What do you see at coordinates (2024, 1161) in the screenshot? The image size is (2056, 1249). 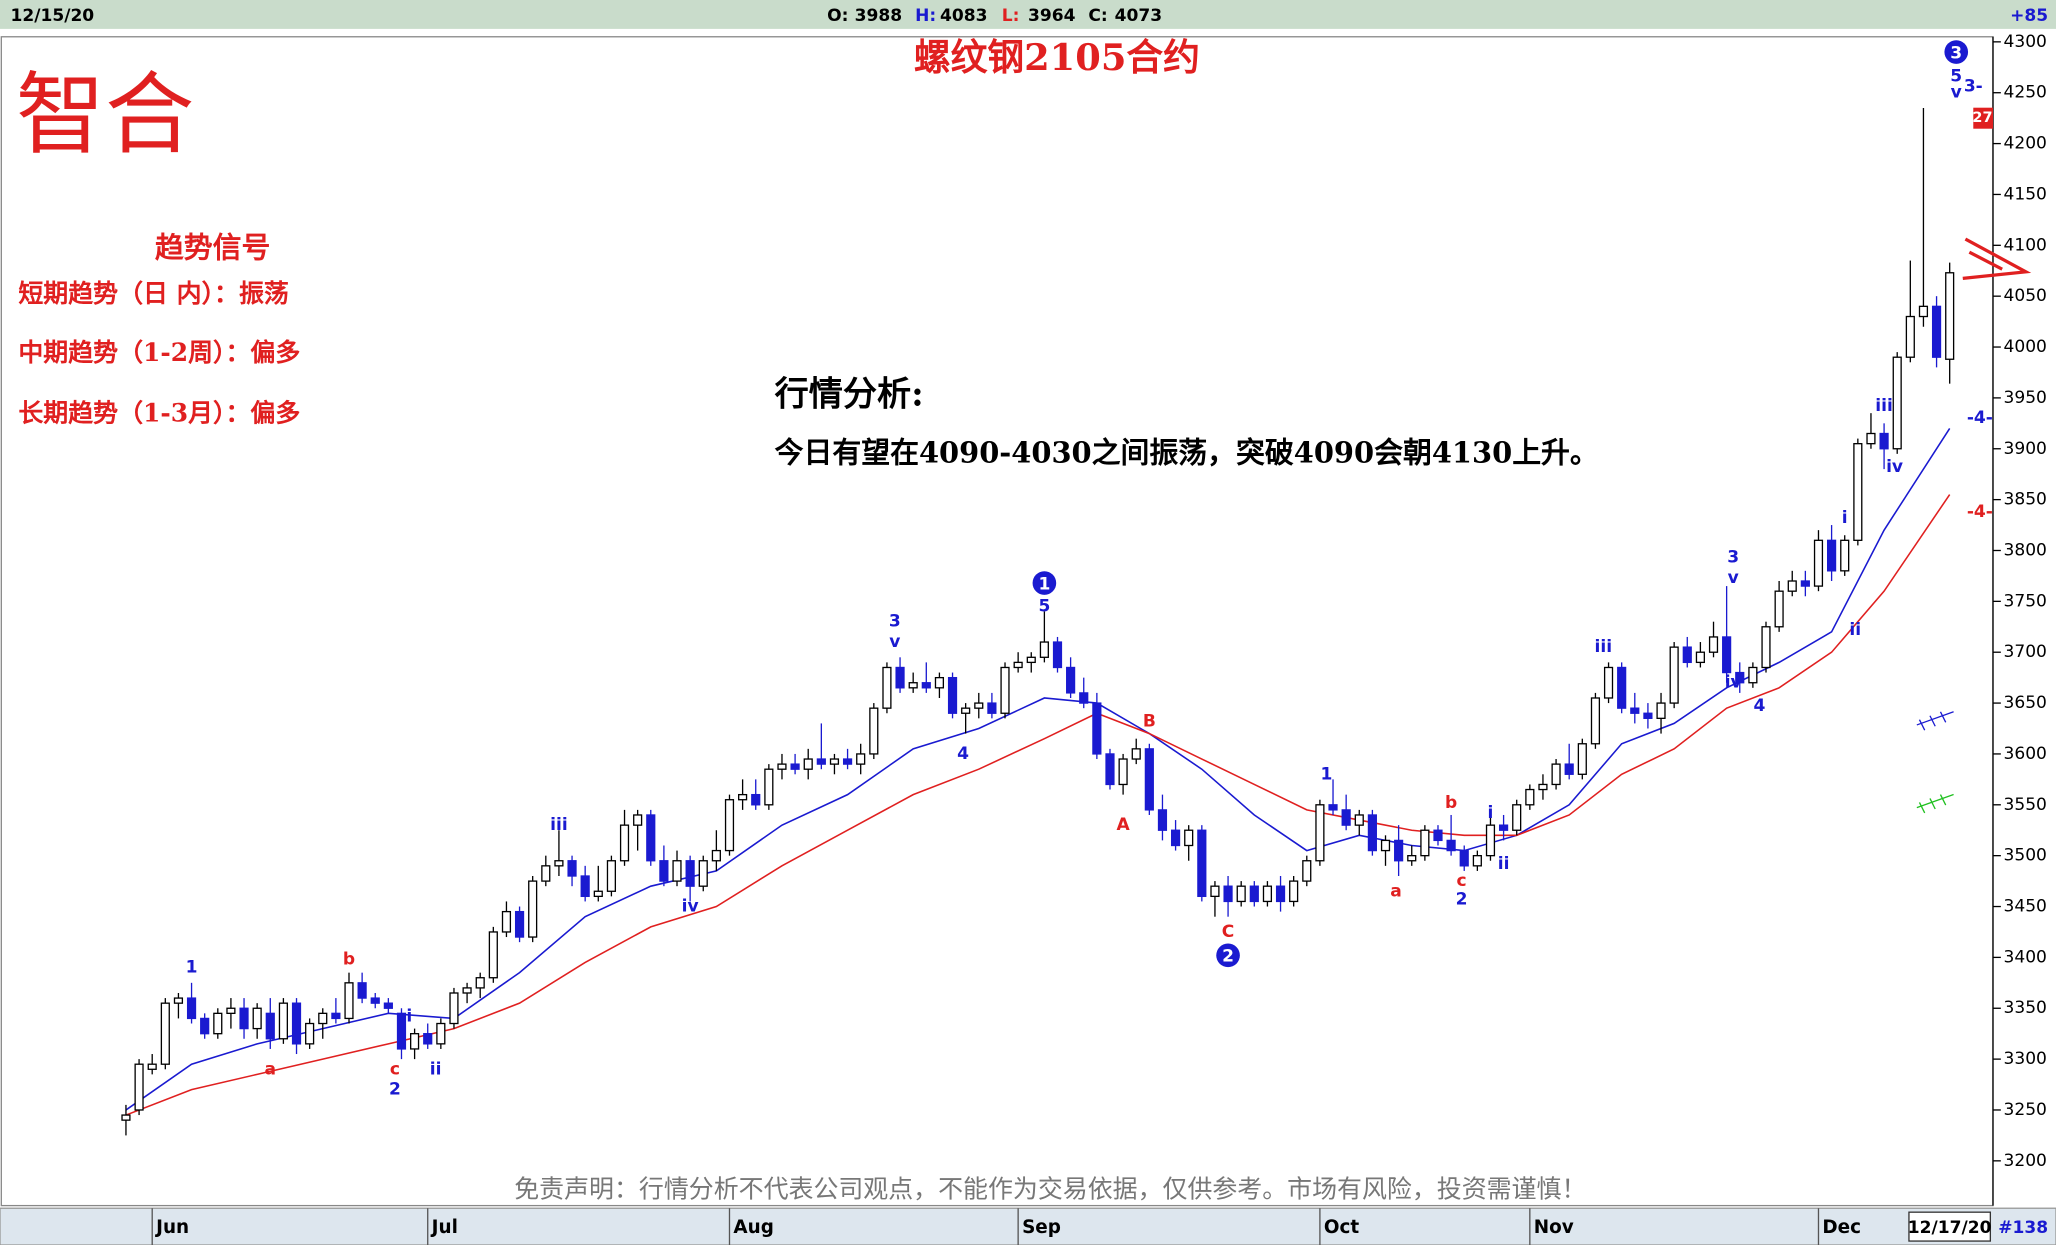 I see `y-tick-label: 3200` at bounding box center [2024, 1161].